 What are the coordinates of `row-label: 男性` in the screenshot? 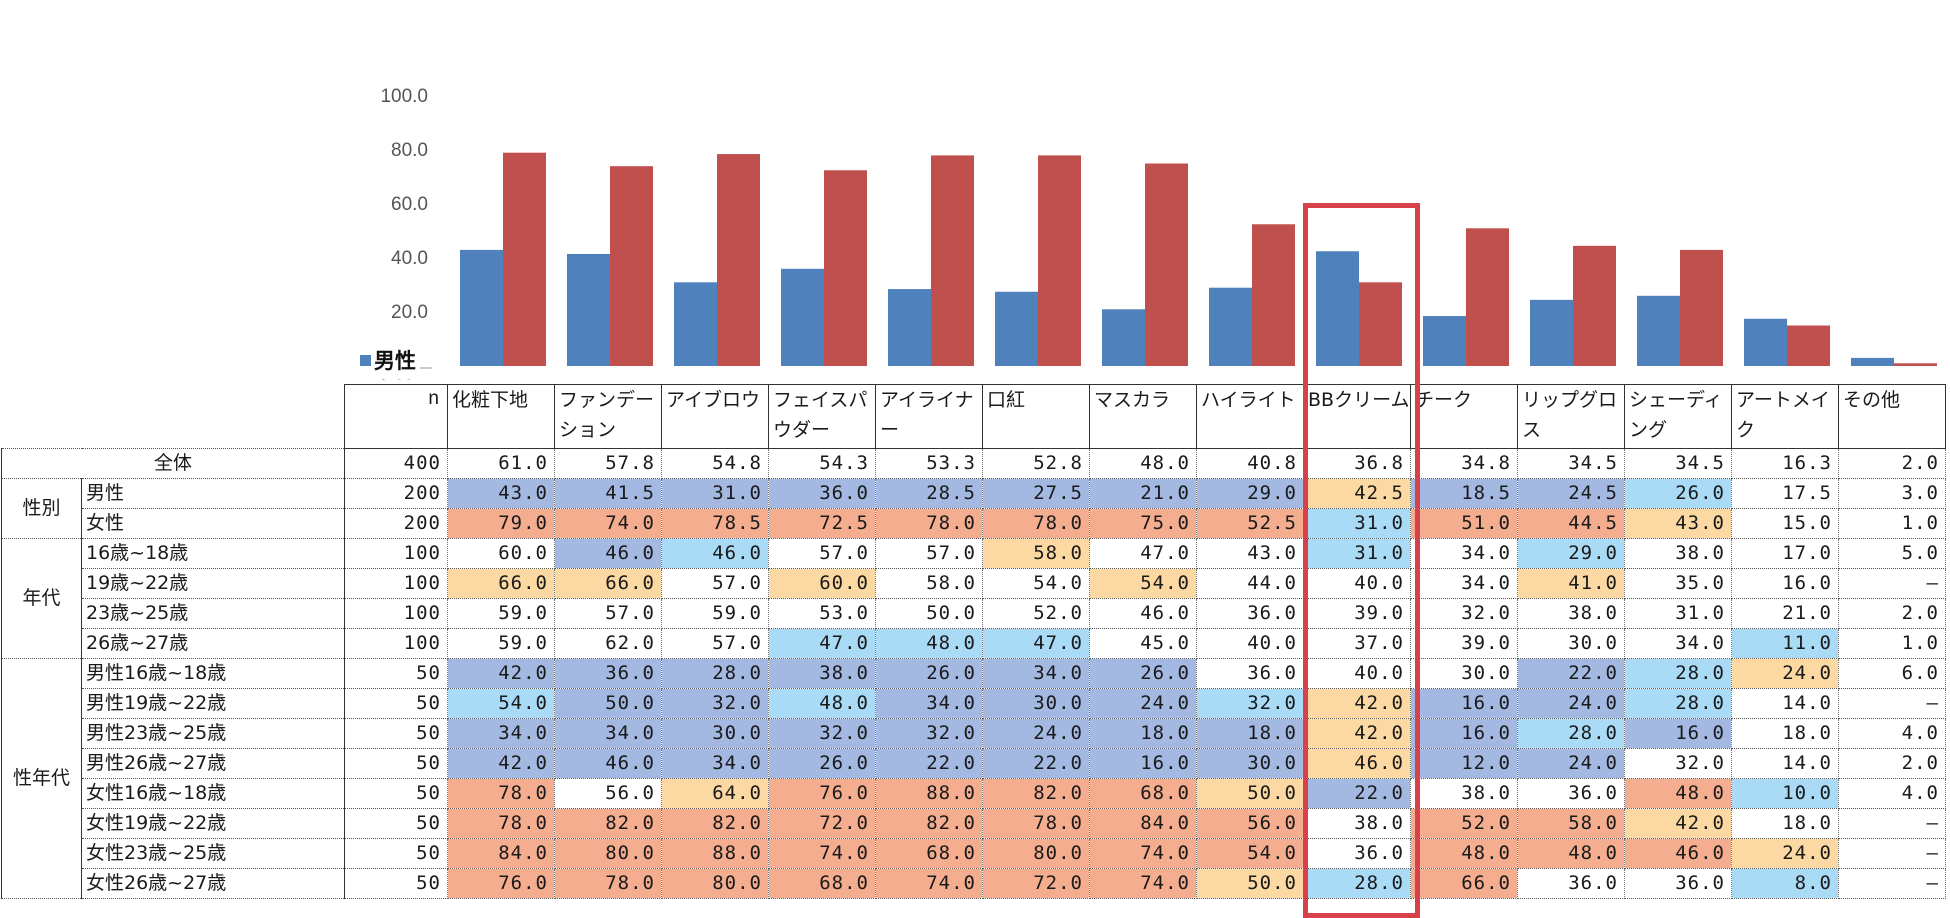 It's located at (213, 493).